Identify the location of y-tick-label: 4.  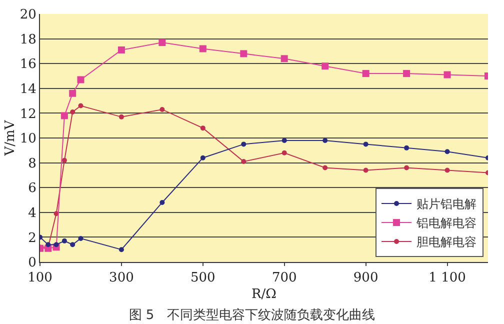
(32, 213).